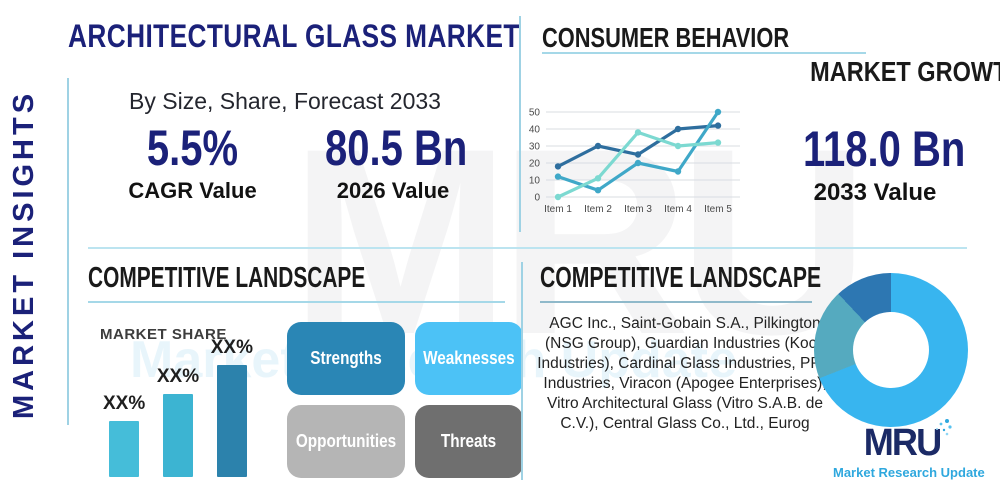  Describe the element at coordinates (598, 209) in the screenshot. I see `svg-text: Item 2` at that location.